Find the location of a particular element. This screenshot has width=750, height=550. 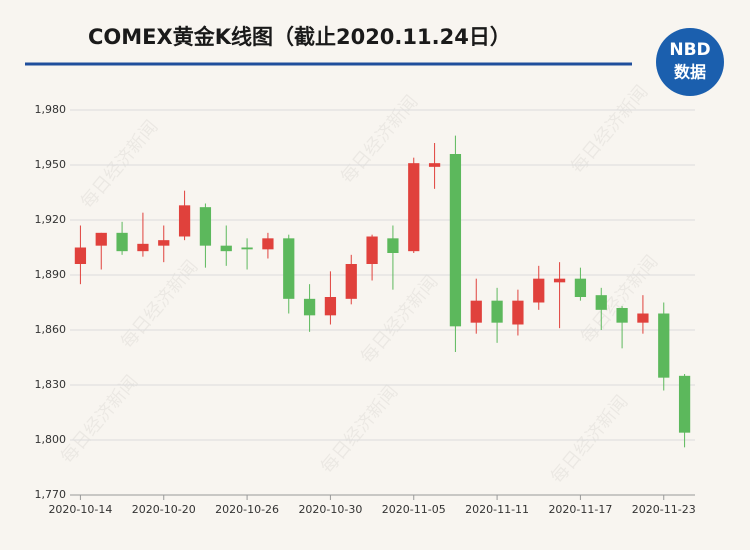

logo-text: NBD is located at coordinates (689, 50).